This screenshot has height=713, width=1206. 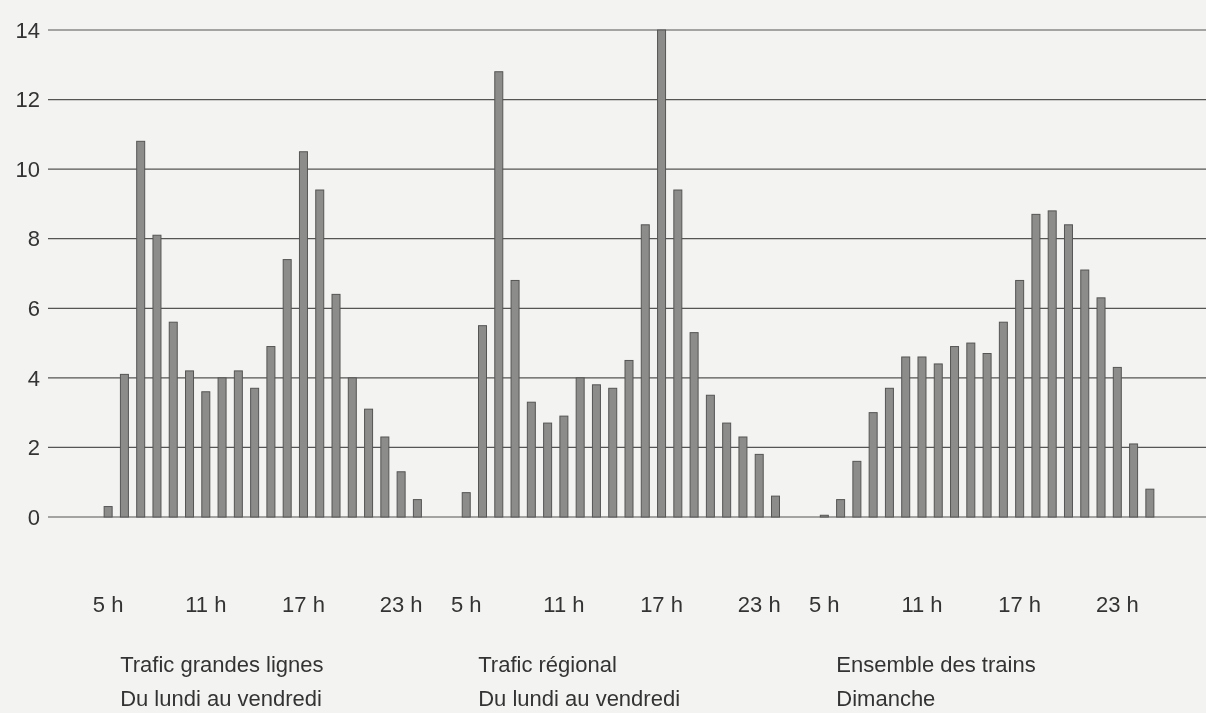 I want to click on y-tick-label: 0, so click(x=33, y=517).